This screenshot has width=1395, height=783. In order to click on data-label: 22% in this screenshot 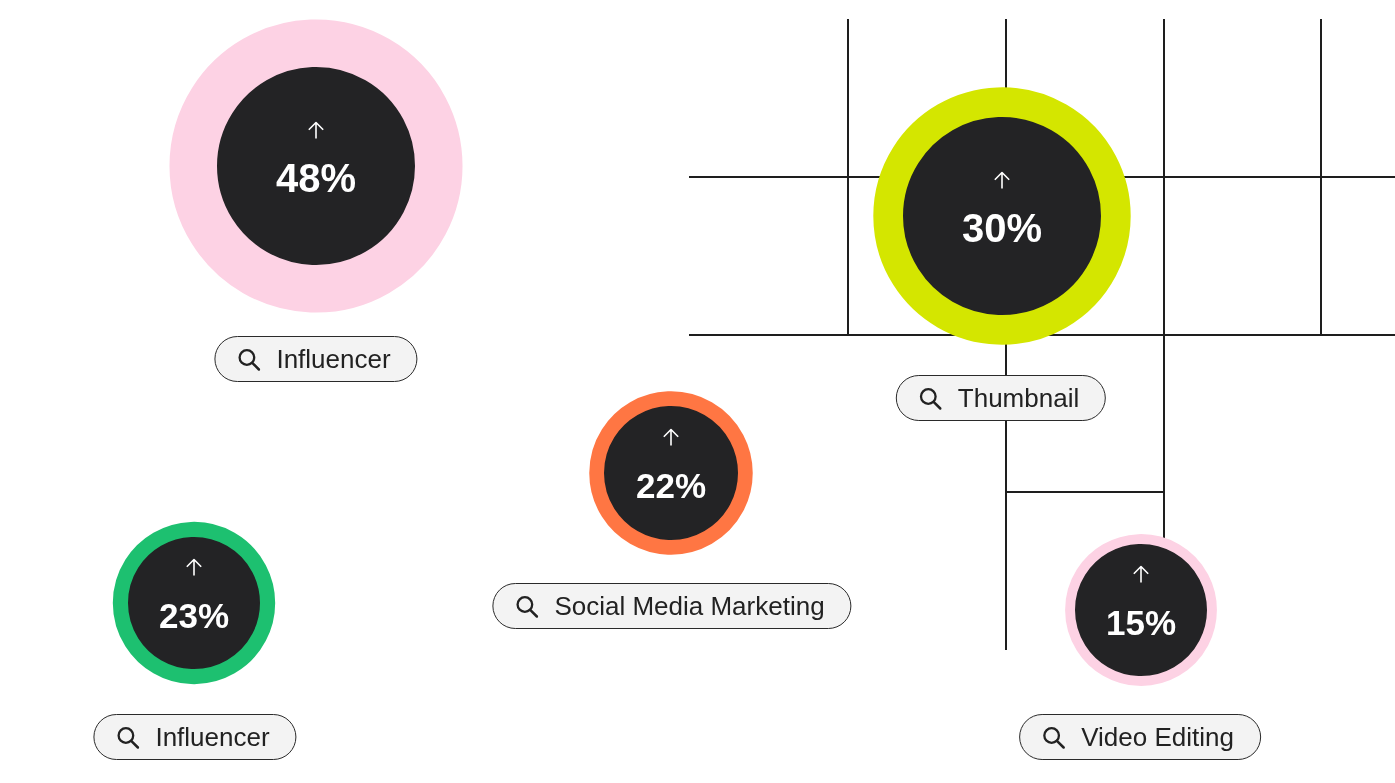, I will do `click(671, 485)`.